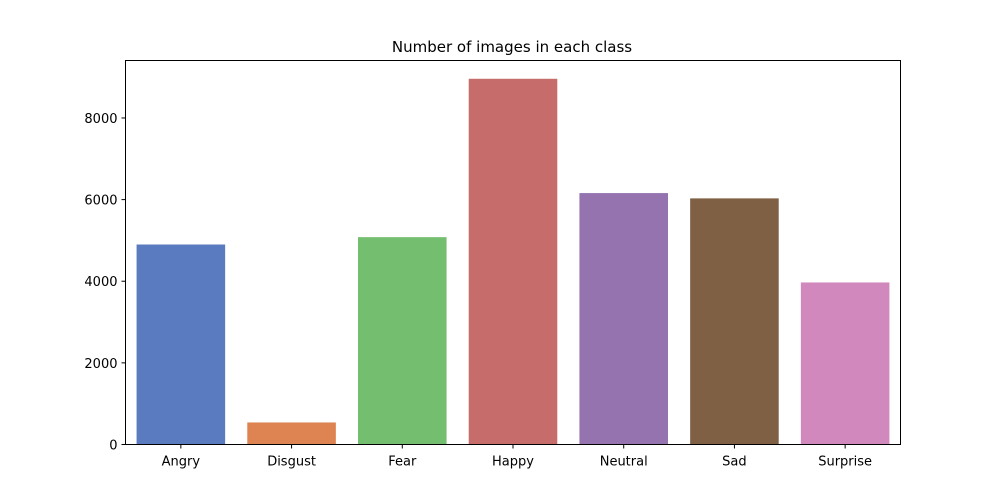  I want to click on x-tick-label: Surprise, so click(845, 462).